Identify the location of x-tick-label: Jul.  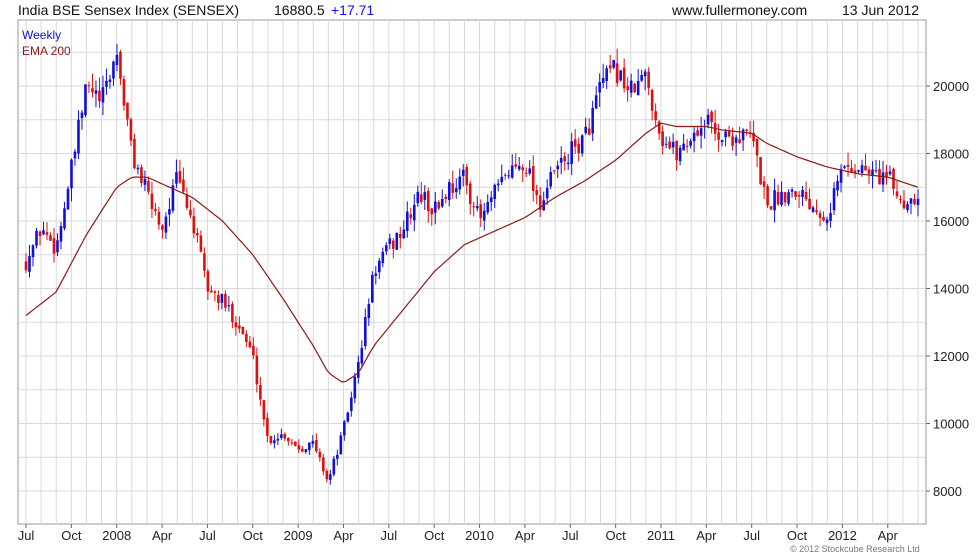
(26, 535).